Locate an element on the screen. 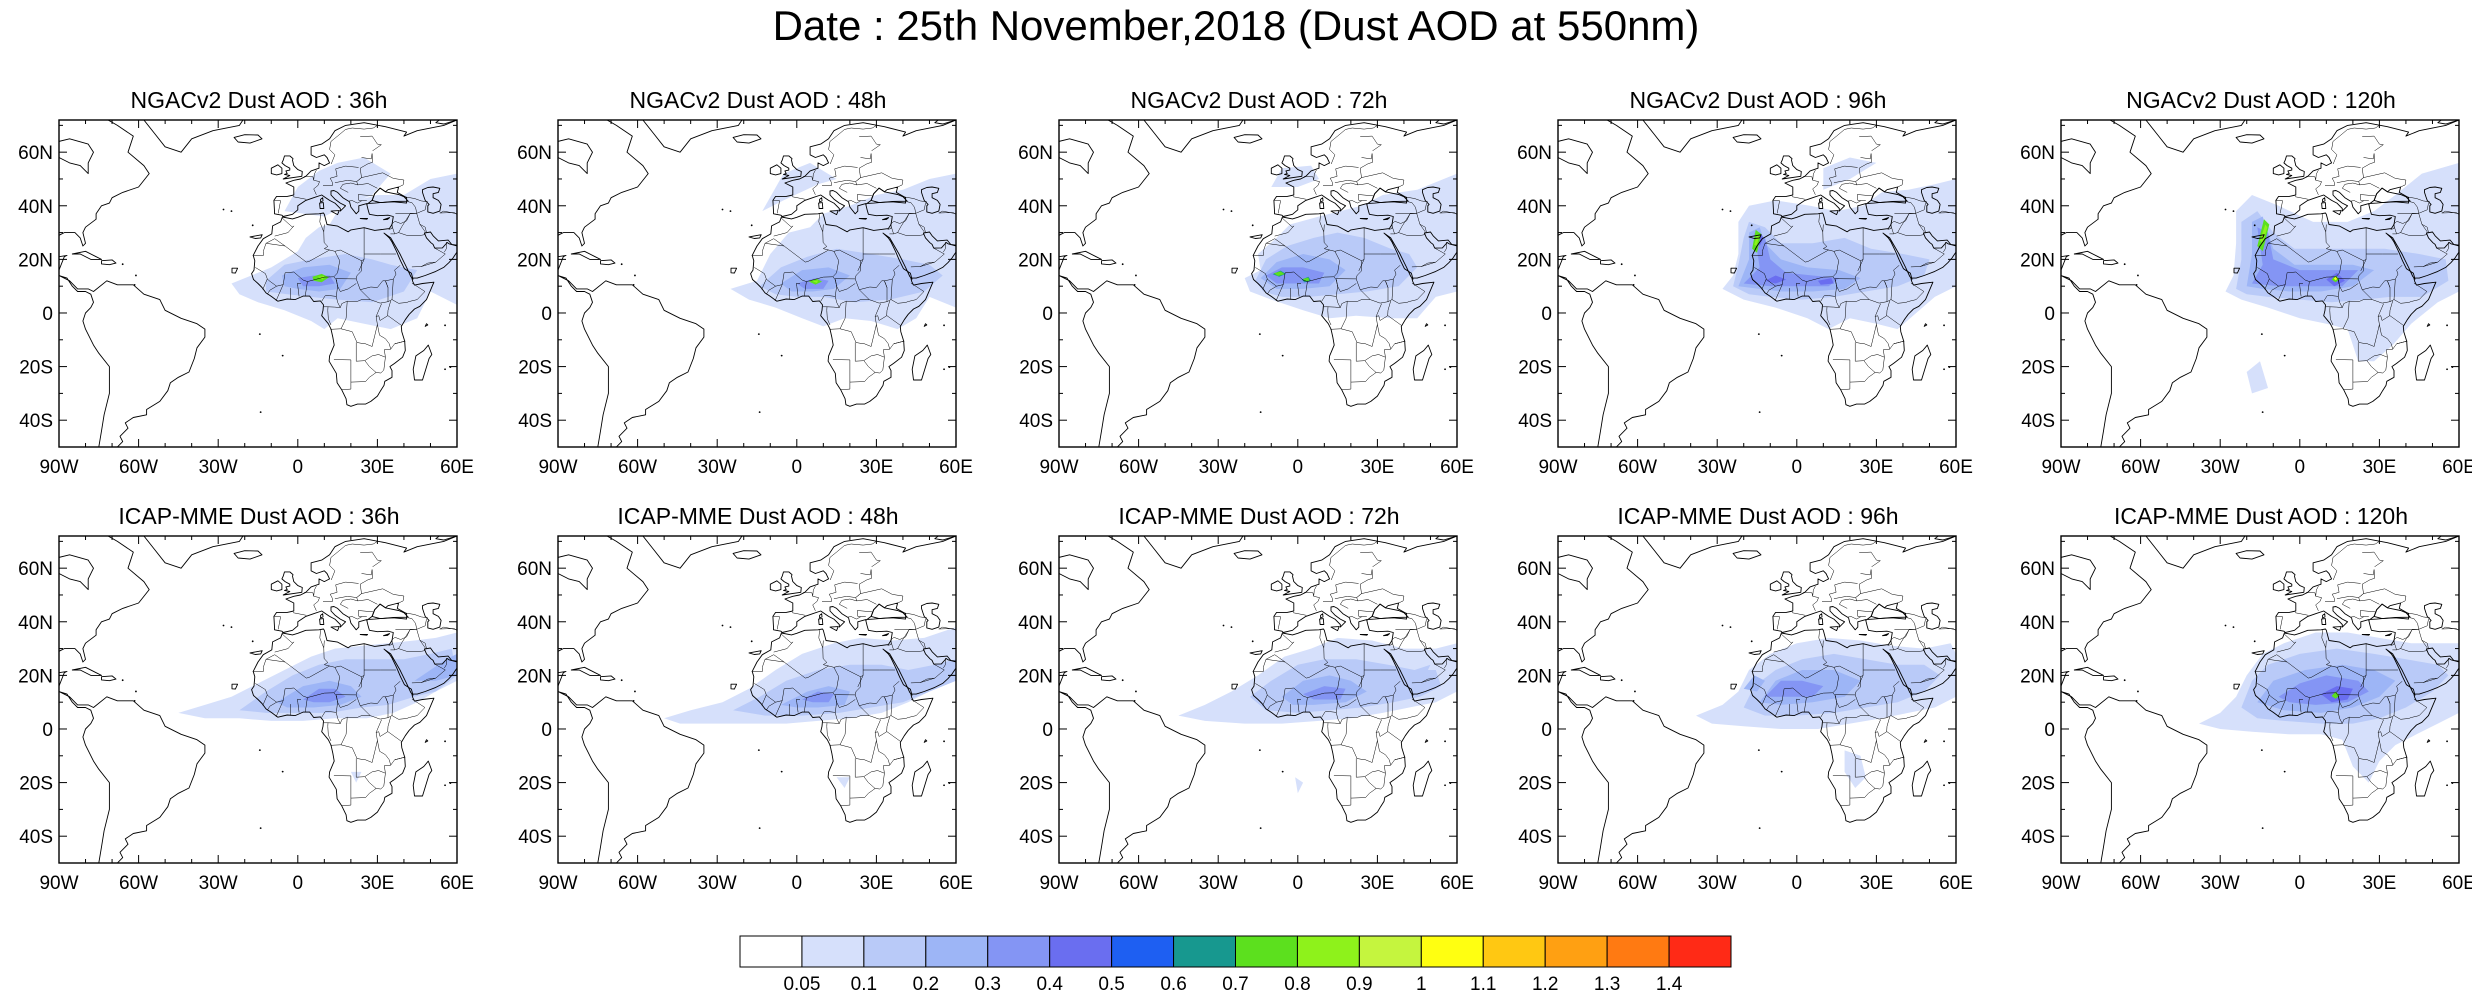 The image size is (2472, 999). panel-title: ICAP-MME Dust AOD : 96h is located at coordinates (1758, 516).